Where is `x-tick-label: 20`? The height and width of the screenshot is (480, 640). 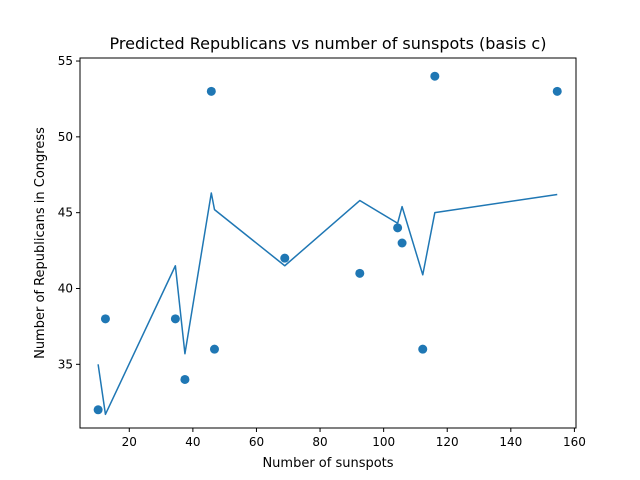 x-tick-label: 20 is located at coordinates (129, 442).